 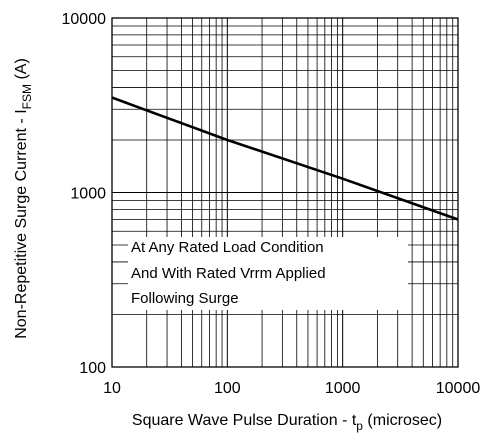 I want to click on y-tick-label: 1000, so click(x=88, y=194).